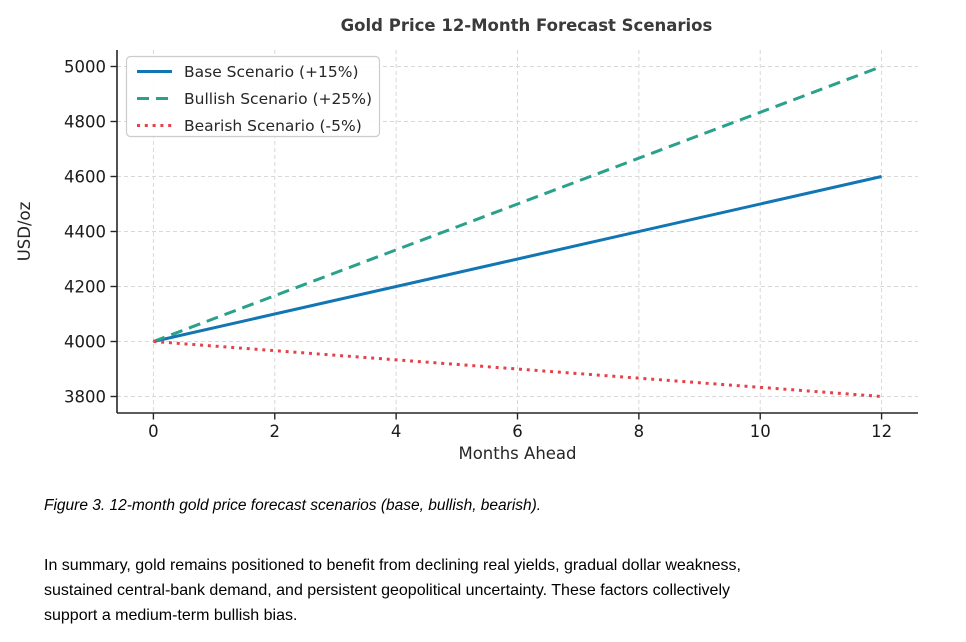 The width and height of the screenshot is (966, 642). Describe the element at coordinates (760, 431) in the screenshot. I see `x-tick-label: 10` at that location.